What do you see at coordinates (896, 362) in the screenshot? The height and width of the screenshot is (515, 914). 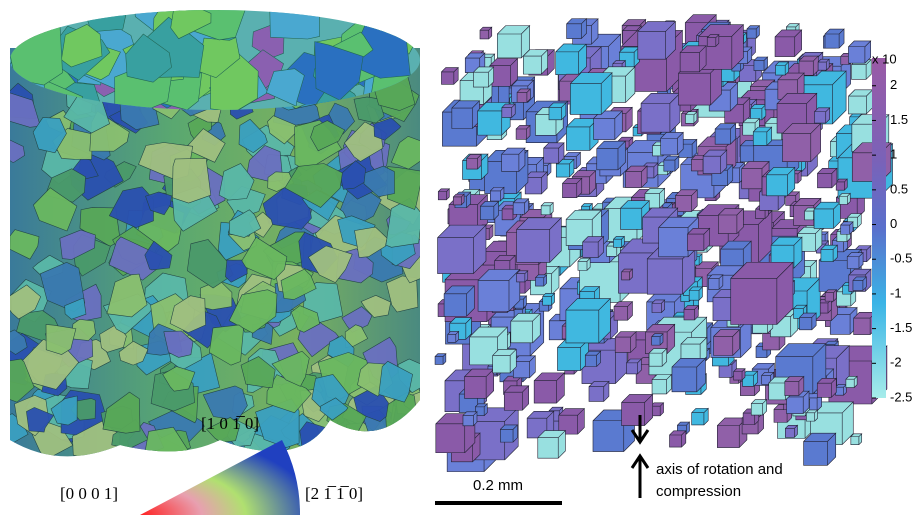 I see `colorbar-tick-label: -2` at bounding box center [896, 362].